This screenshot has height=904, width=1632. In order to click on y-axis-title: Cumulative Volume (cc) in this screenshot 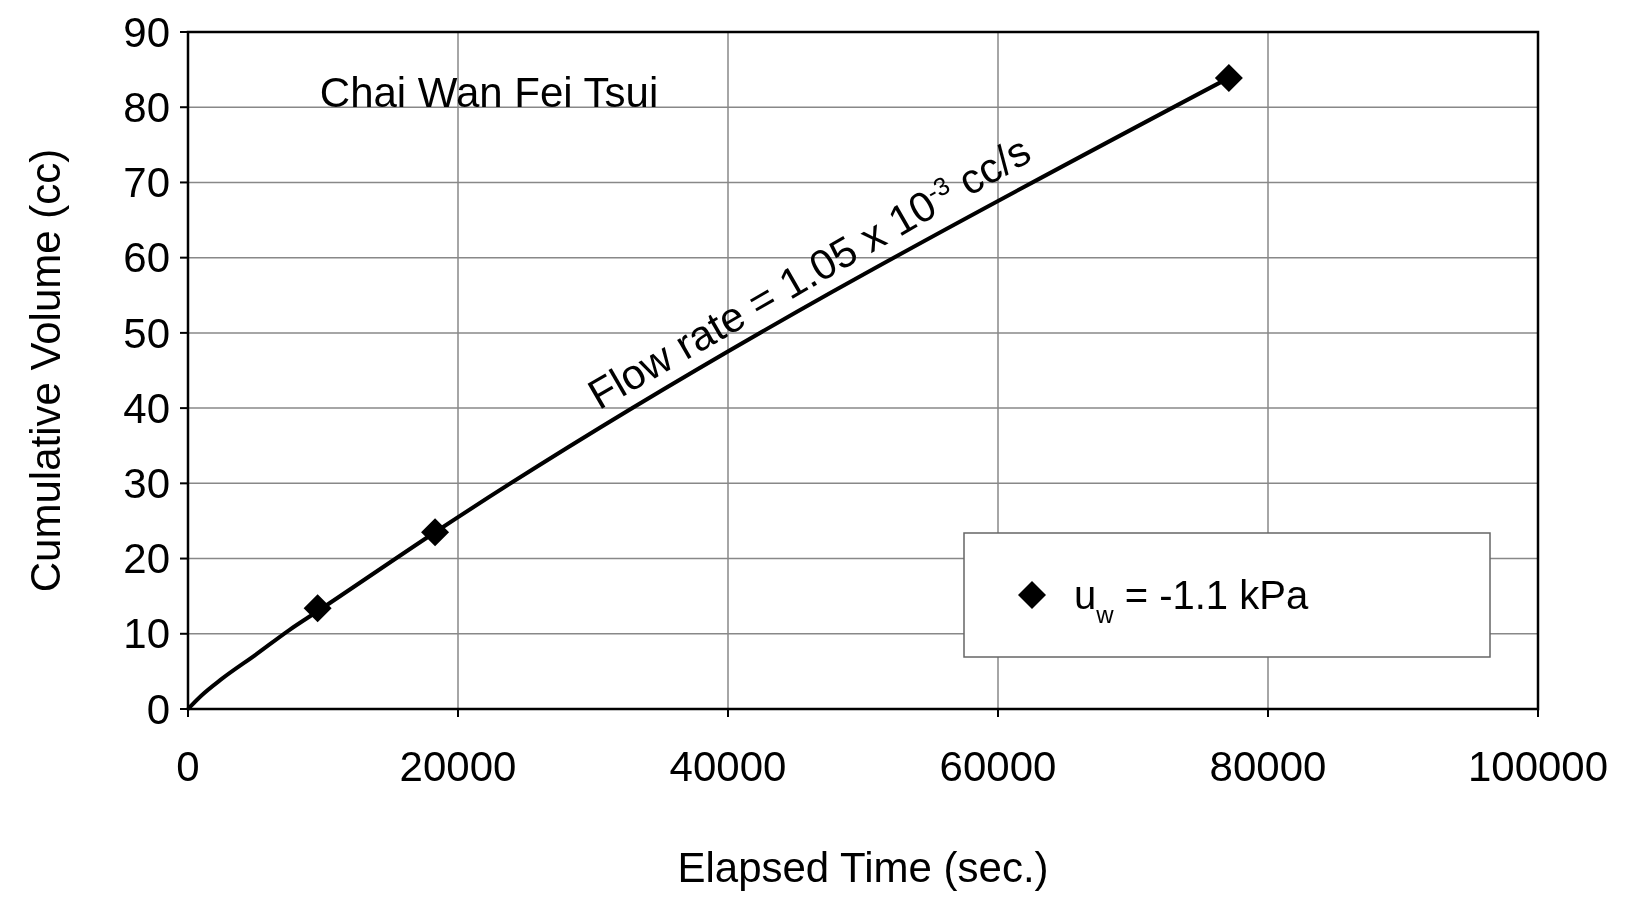, I will do `click(45, 370)`.